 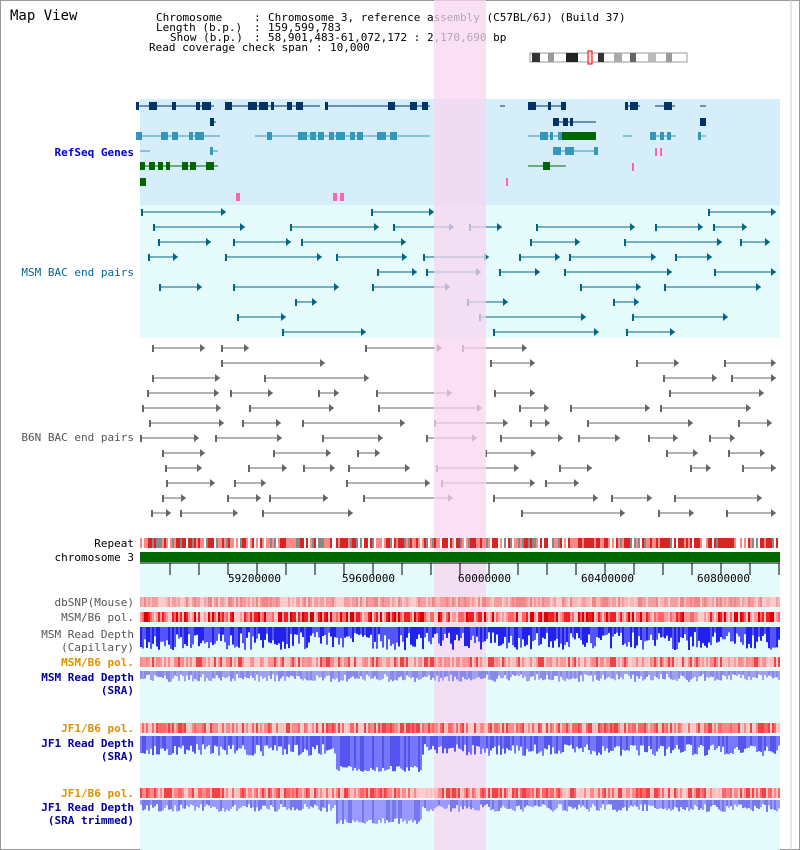 I want to click on bac-end, so click(x=729, y=453).